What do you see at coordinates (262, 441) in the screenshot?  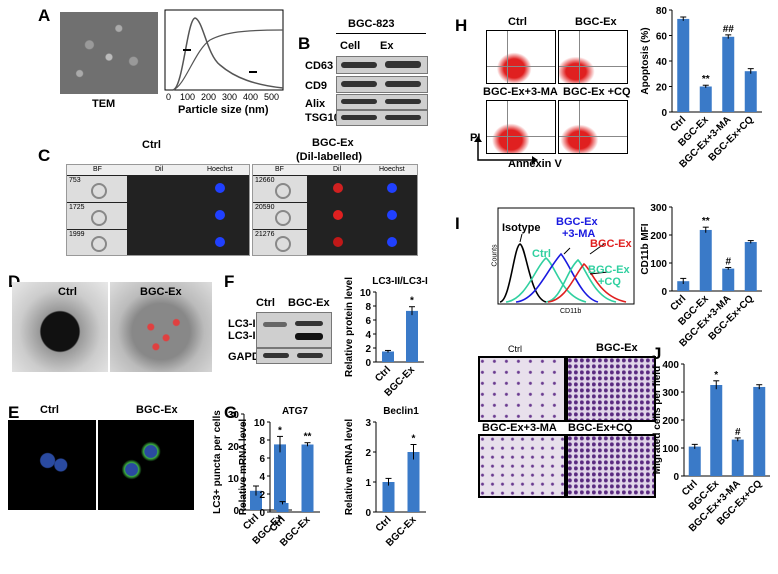 I see `y-tick-label: 8` at bounding box center [262, 441].